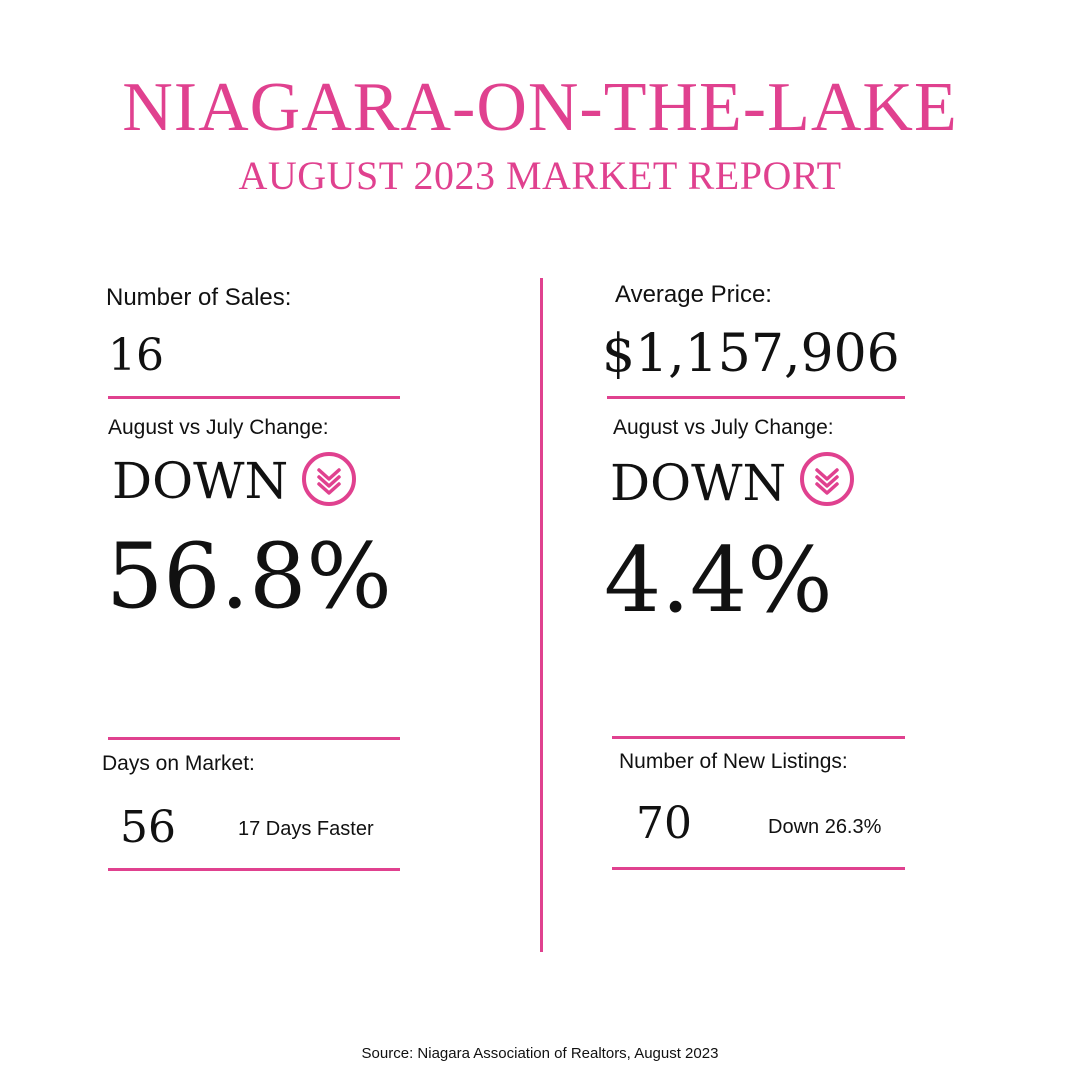  What do you see at coordinates (540, 107) in the screenshot?
I see `report-title: NIAGARA-ON-THE-LAKE` at bounding box center [540, 107].